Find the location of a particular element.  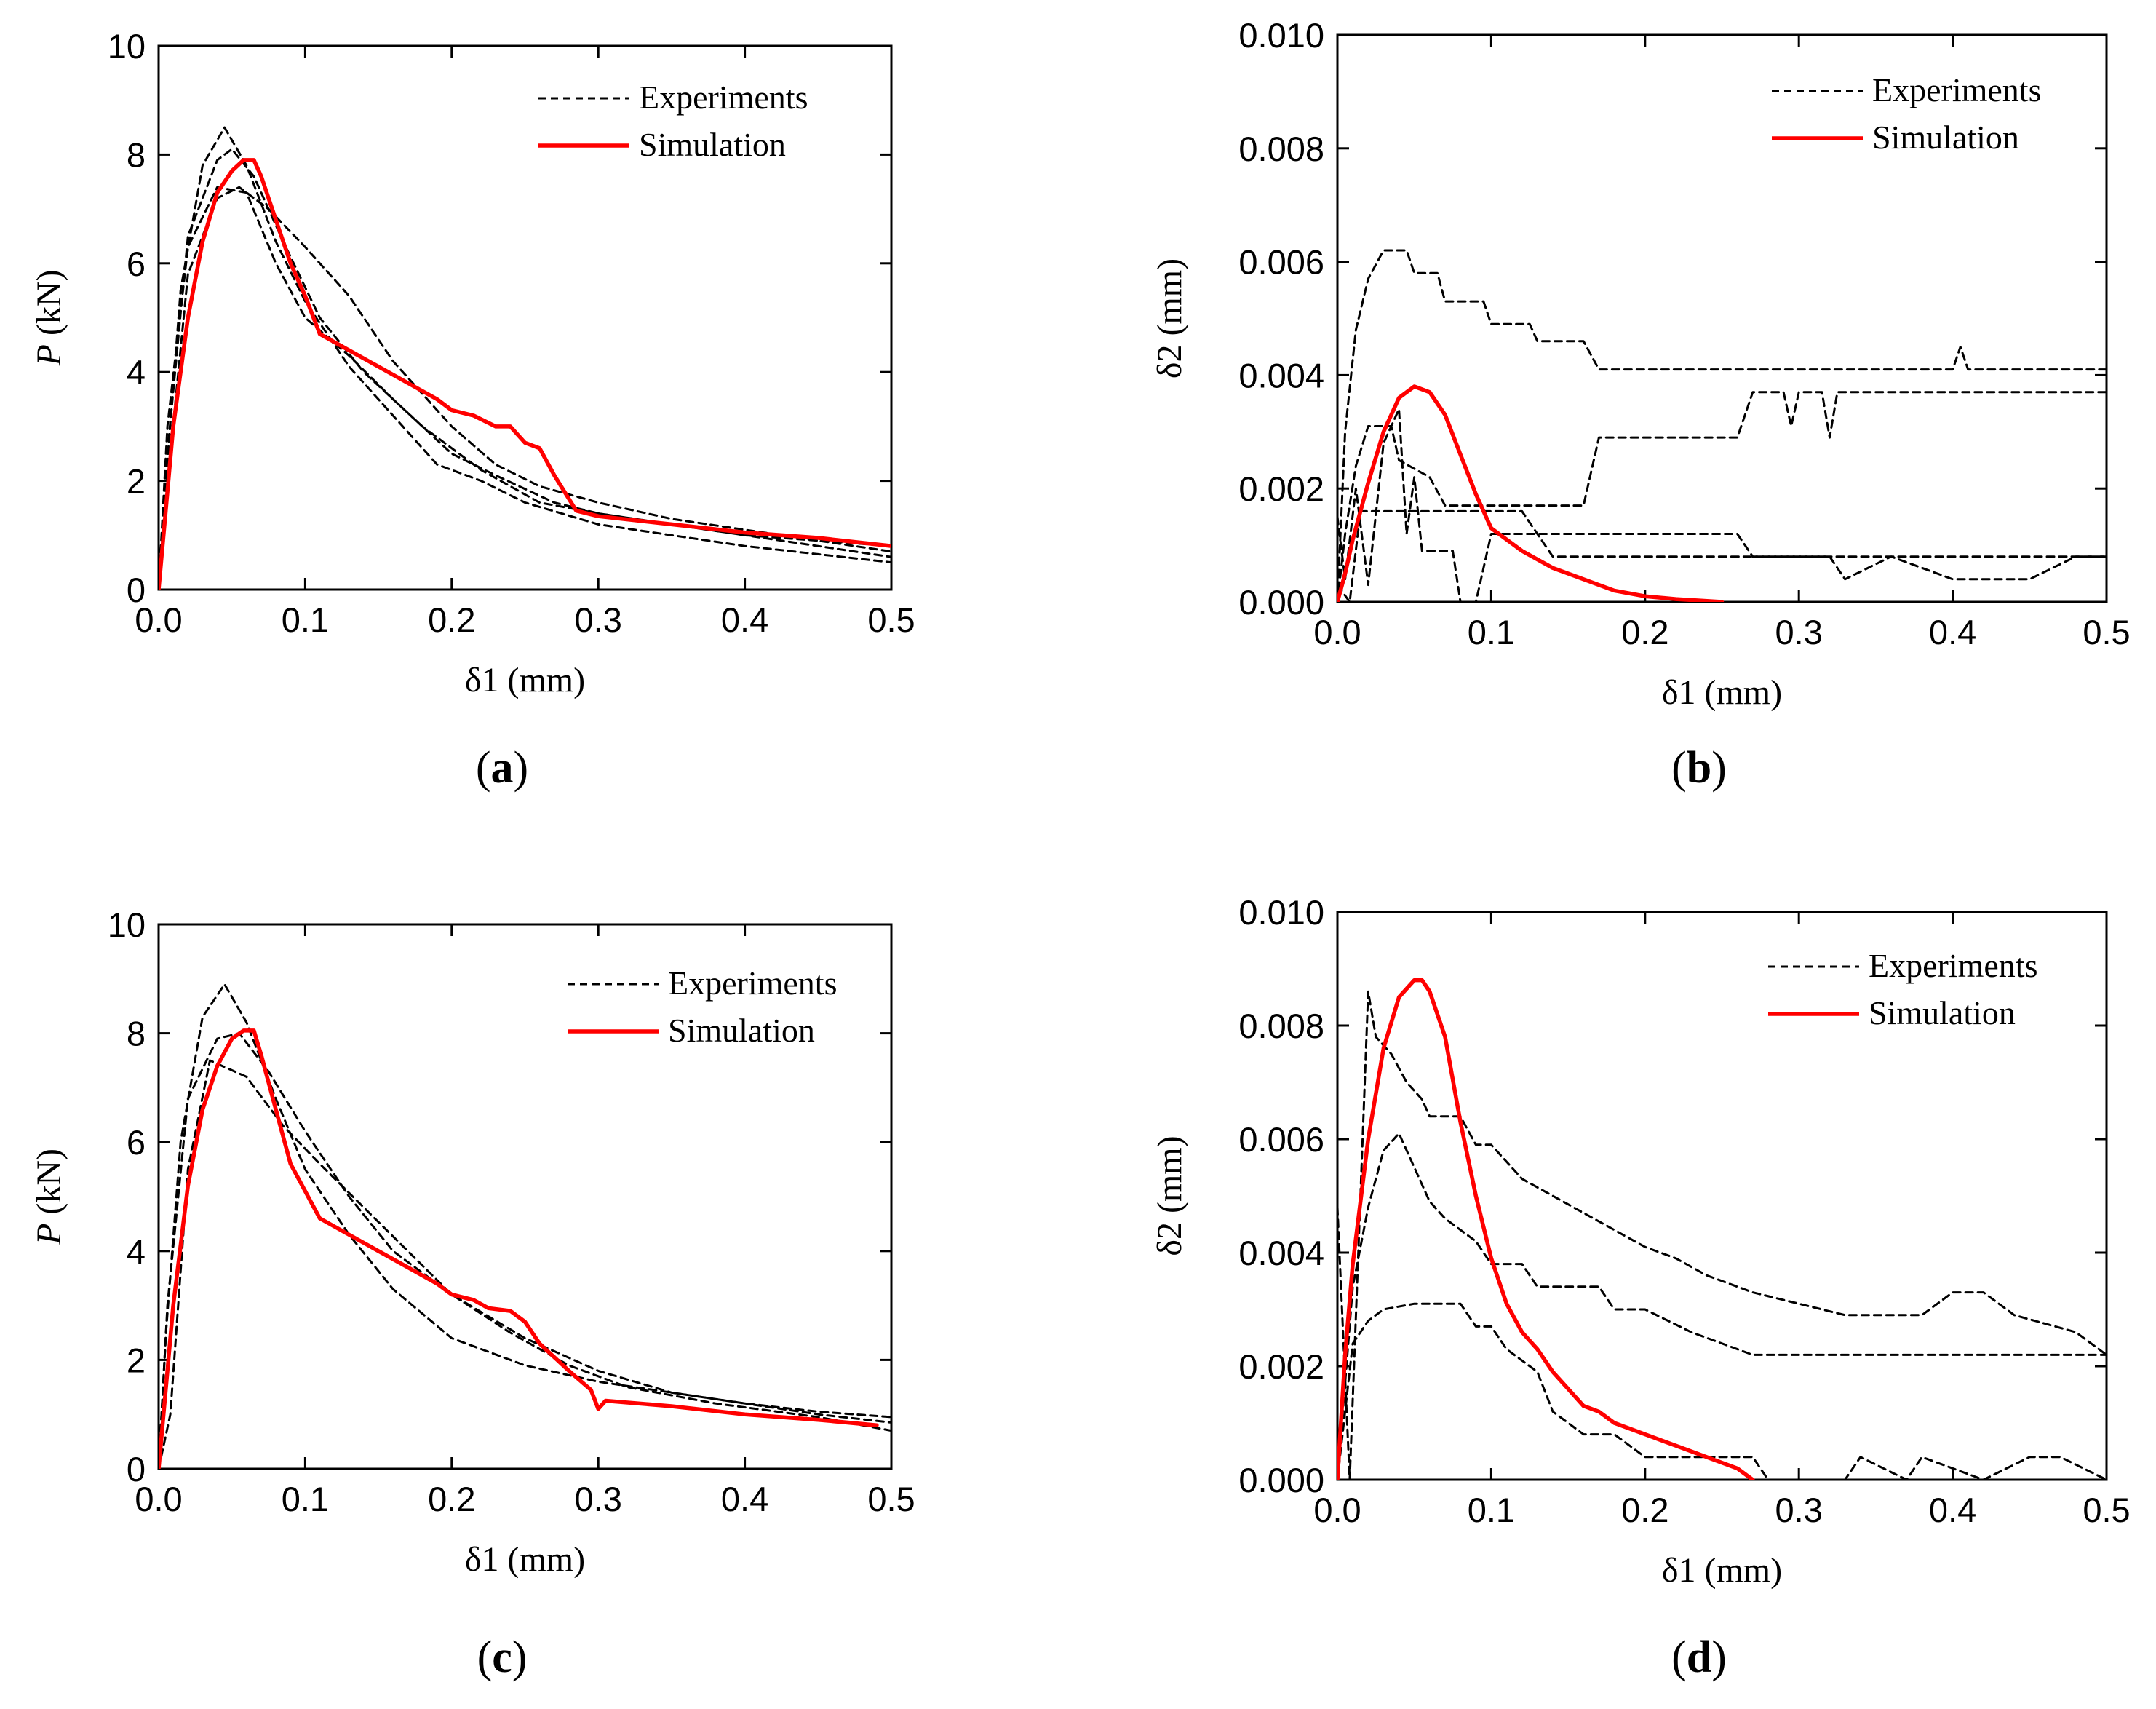

panel-label: (a) is located at coordinates (502, 768).